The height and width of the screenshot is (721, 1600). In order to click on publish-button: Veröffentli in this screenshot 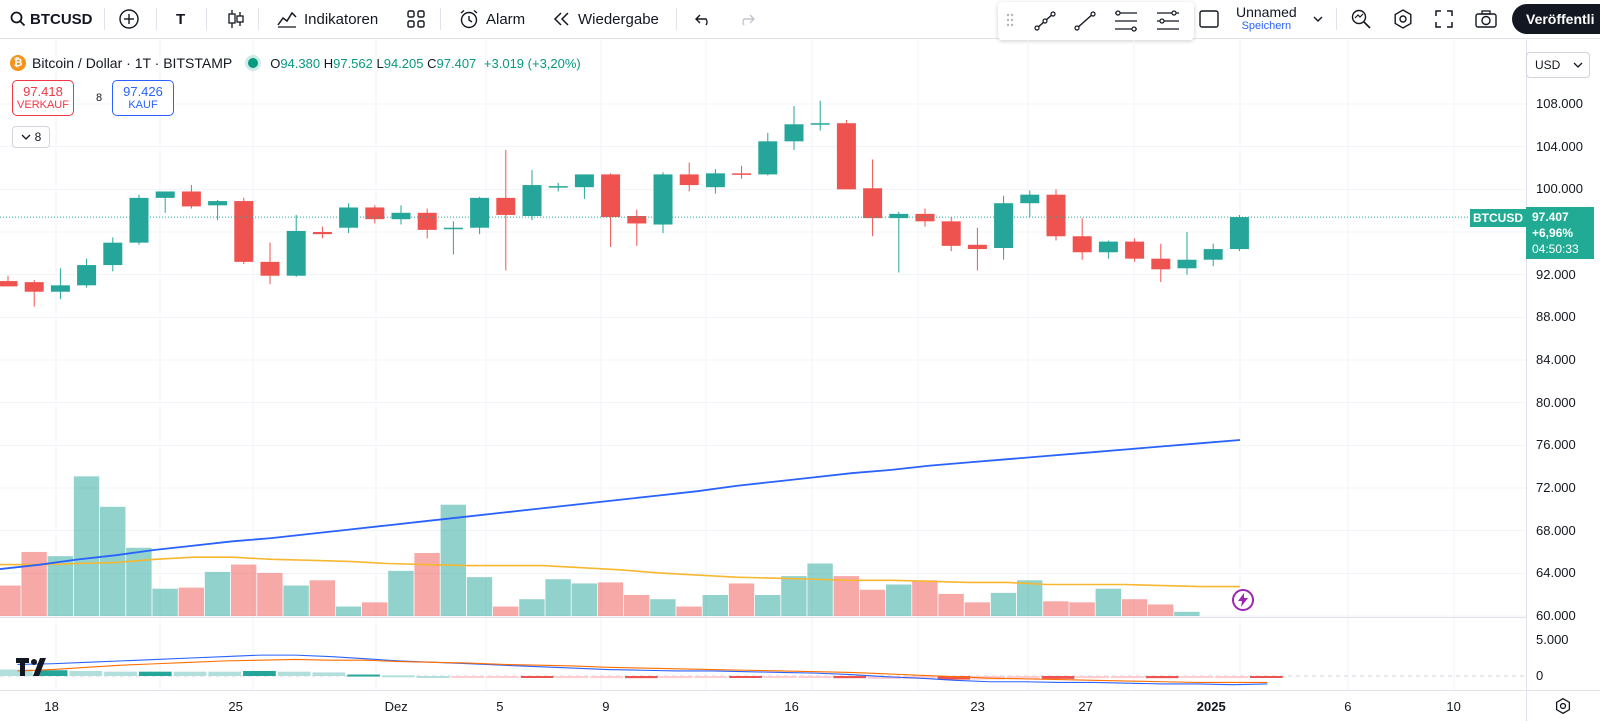, I will do `click(1556, 19)`.